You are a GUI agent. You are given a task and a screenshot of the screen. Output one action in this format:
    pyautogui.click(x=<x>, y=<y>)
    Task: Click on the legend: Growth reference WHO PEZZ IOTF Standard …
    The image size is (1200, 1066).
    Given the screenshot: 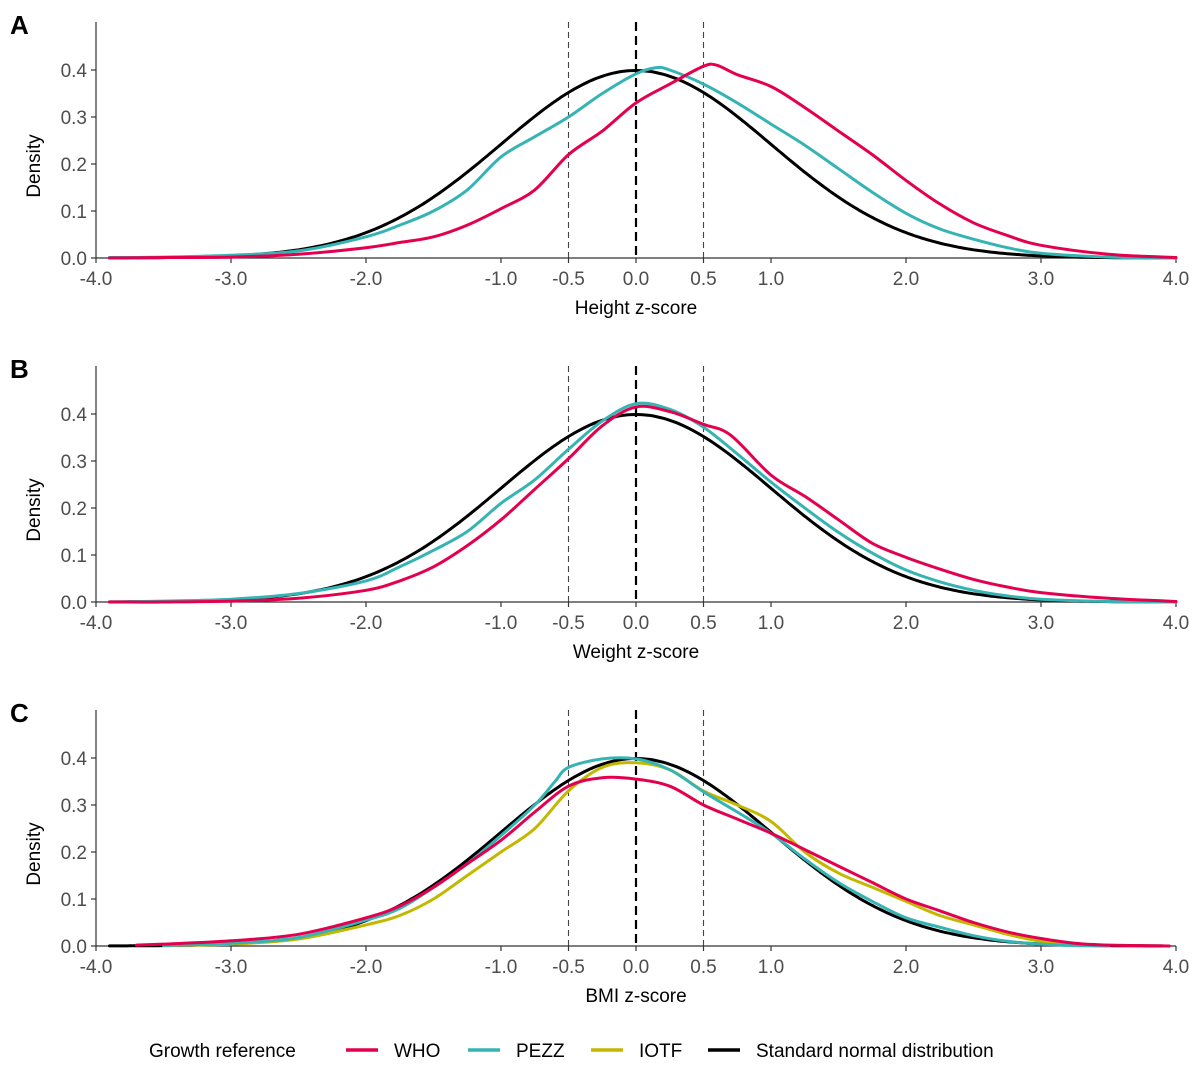 What is the action you would take?
    pyautogui.click(x=571, y=1051)
    